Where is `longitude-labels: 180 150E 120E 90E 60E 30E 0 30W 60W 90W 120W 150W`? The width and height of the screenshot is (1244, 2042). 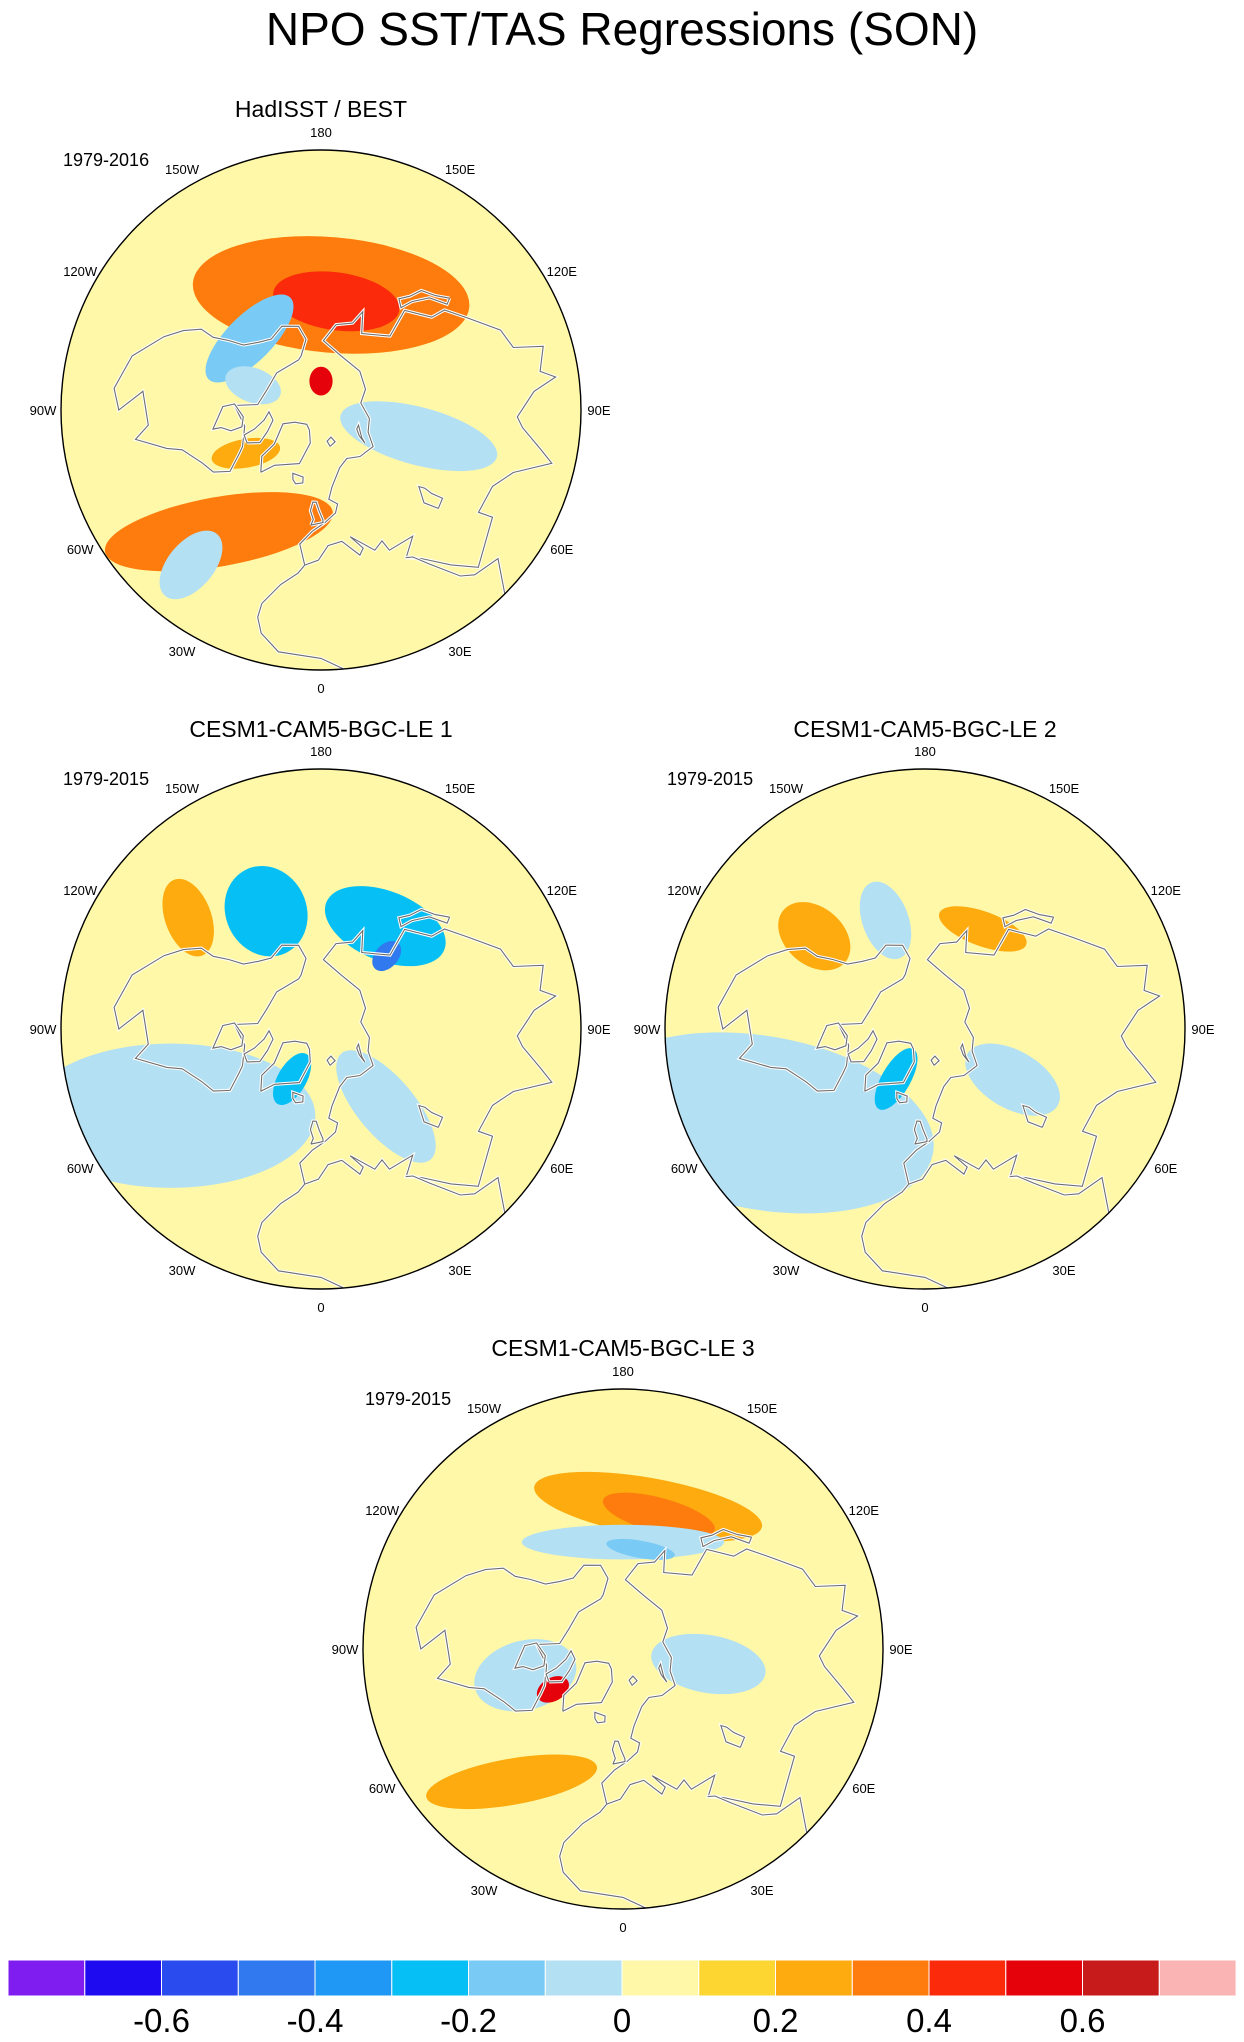
longitude-labels: 180 150E 120E 90E 60E 30E 0 30W 60W 90W 120W 150W is located at coordinates (320, 1029).